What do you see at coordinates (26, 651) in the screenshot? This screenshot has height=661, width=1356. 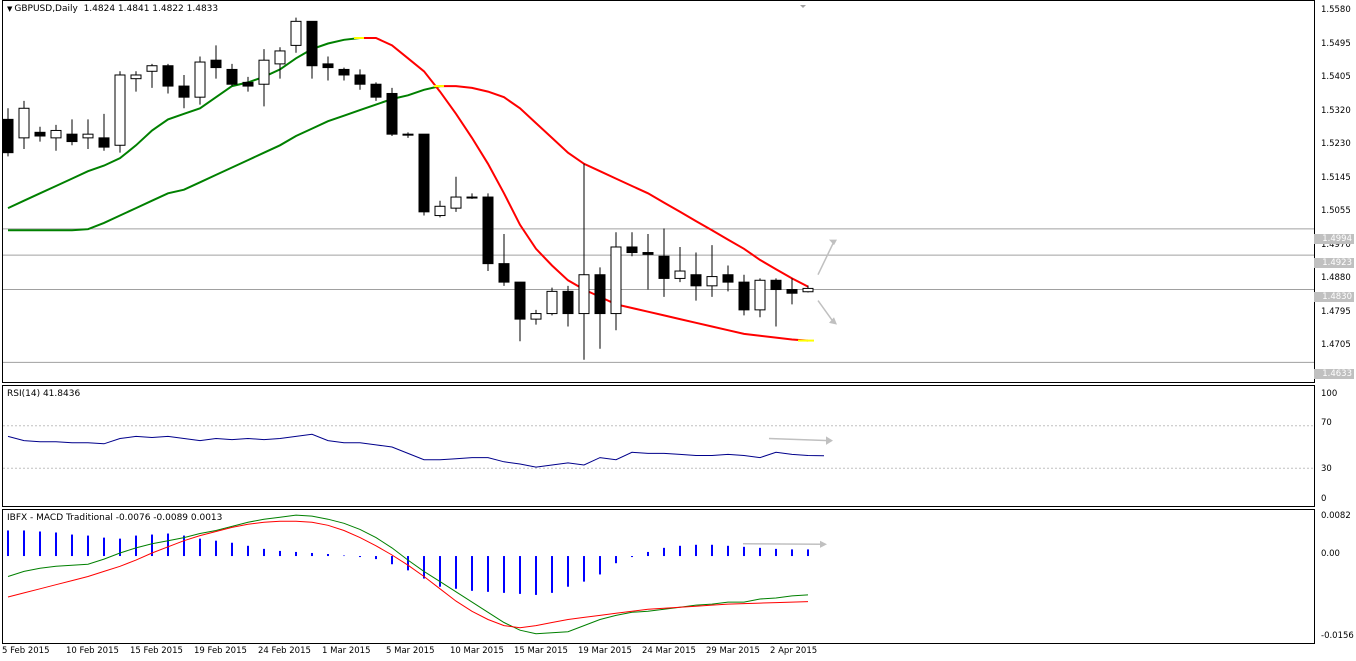 I see `time-axis-label: 5 Feb 2015` at bounding box center [26, 651].